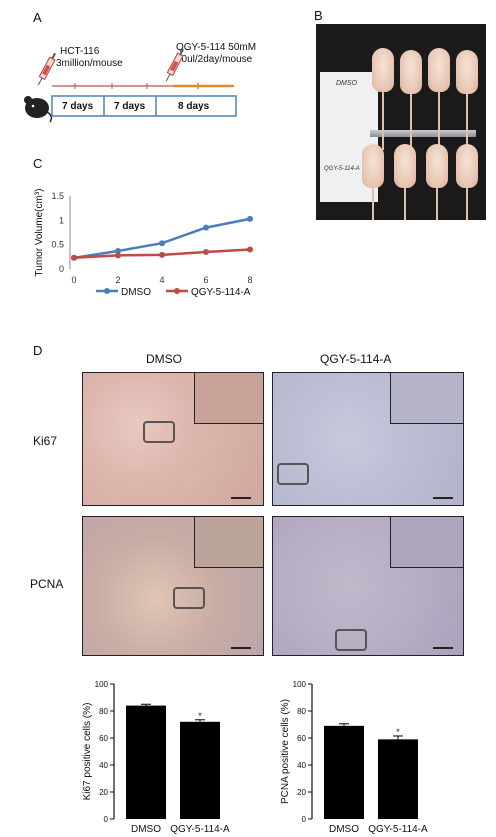 The image size is (496, 837). What do you see at coordinates (423, 133) in the screenshot?
I see `ruler` at bounding box center [423, 133].